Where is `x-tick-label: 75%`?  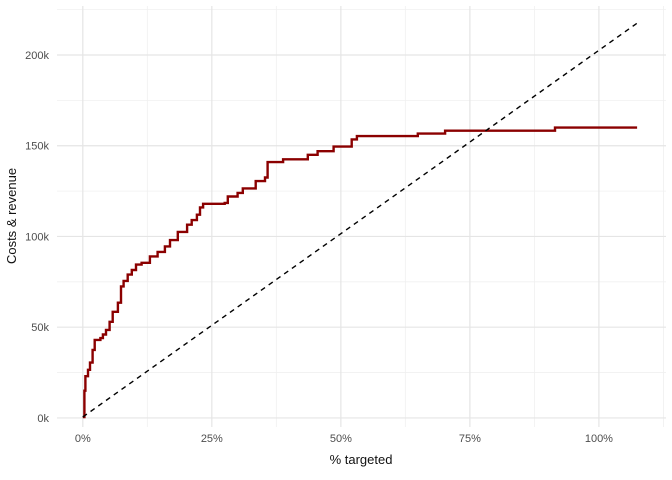 x-tick-label: 75% is located at coordinates (470, 439).